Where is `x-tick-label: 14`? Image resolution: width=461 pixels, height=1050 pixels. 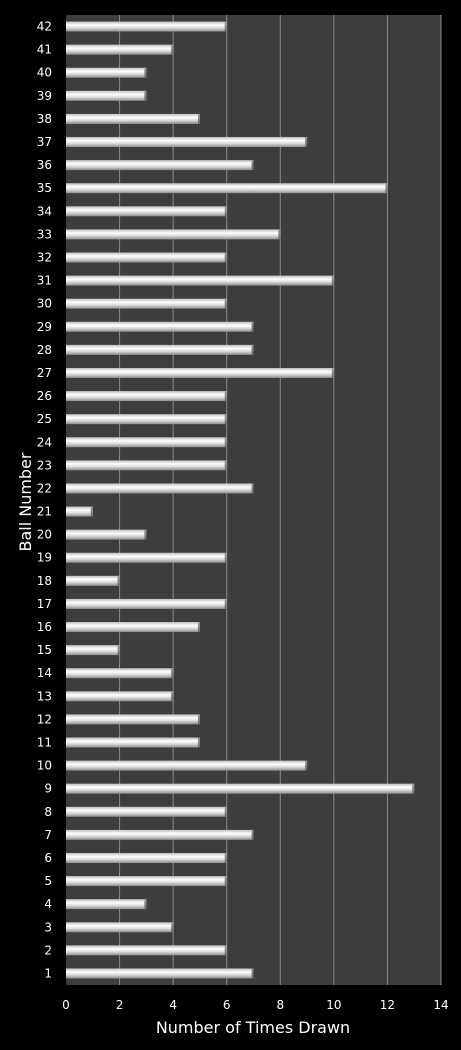 x-tick-label: 14 is located at coordinates (440, 1005).